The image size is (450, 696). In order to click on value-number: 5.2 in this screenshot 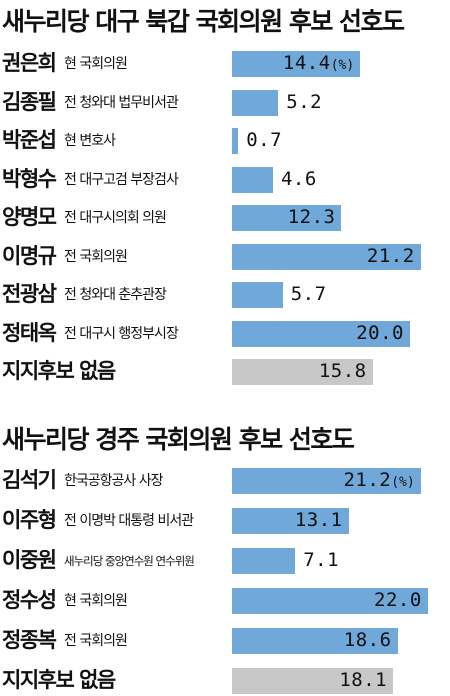, I will do `click(304, 101)`.